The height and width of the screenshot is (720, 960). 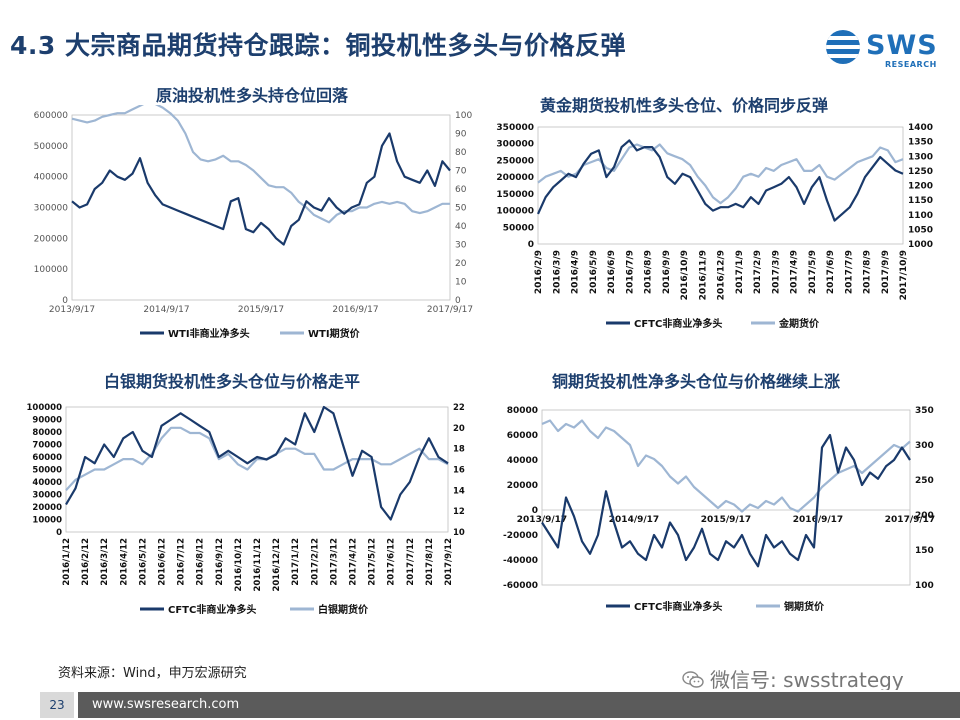 What do you see at coordinates (920, 245) in the screenshot?
I see `y-right-tick-label: 1000` at bounding box center [920, 245].